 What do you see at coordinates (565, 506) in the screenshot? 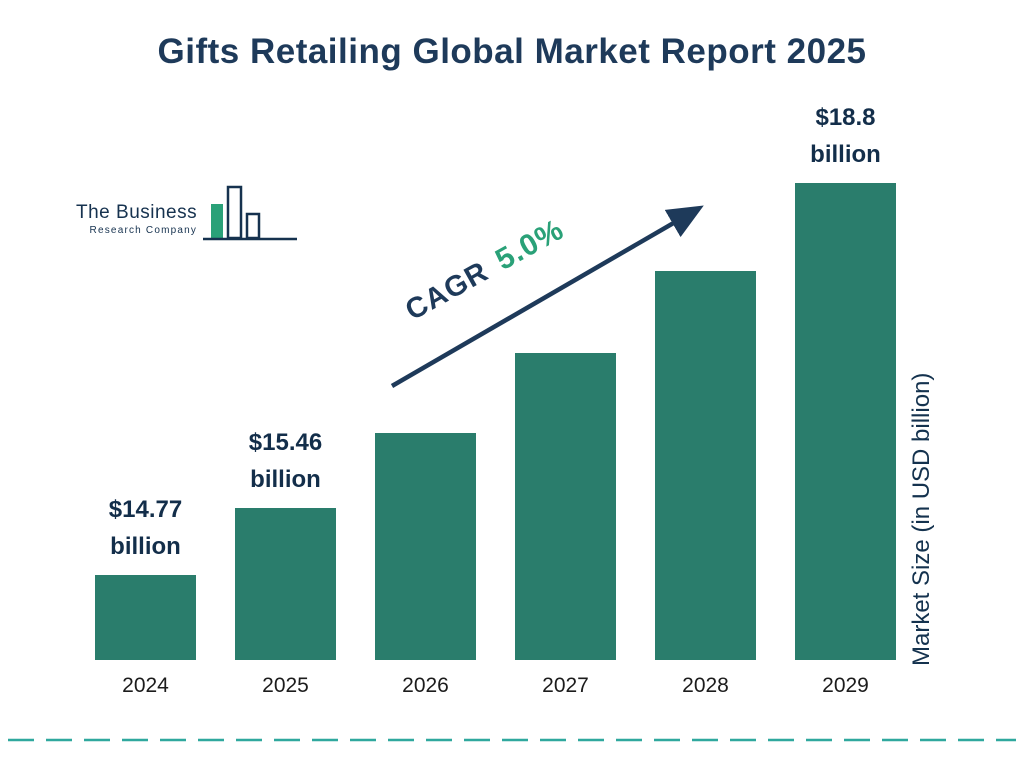
I see `bar-2027` at bounding box center [565, 506].